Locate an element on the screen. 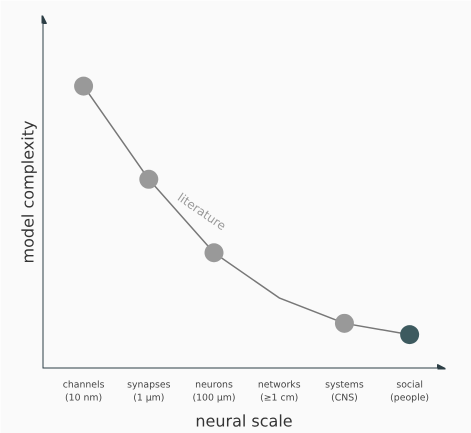 The image size is (471, 433). x-tick-label: social (people) is located at coordinates (410, 392).